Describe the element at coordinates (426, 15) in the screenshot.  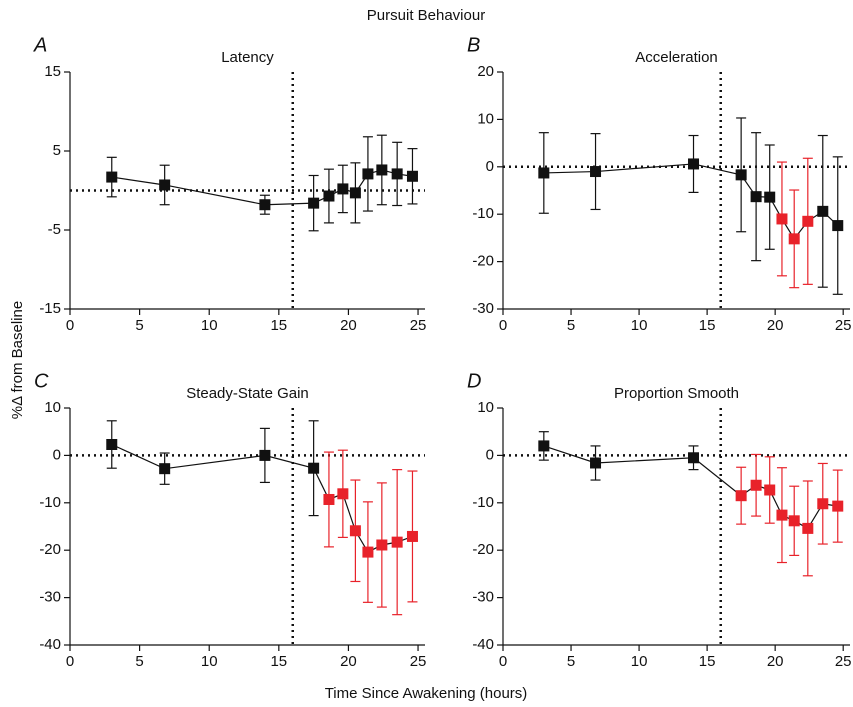
I see `figure-title: Pursuit Behaviour` at that location.